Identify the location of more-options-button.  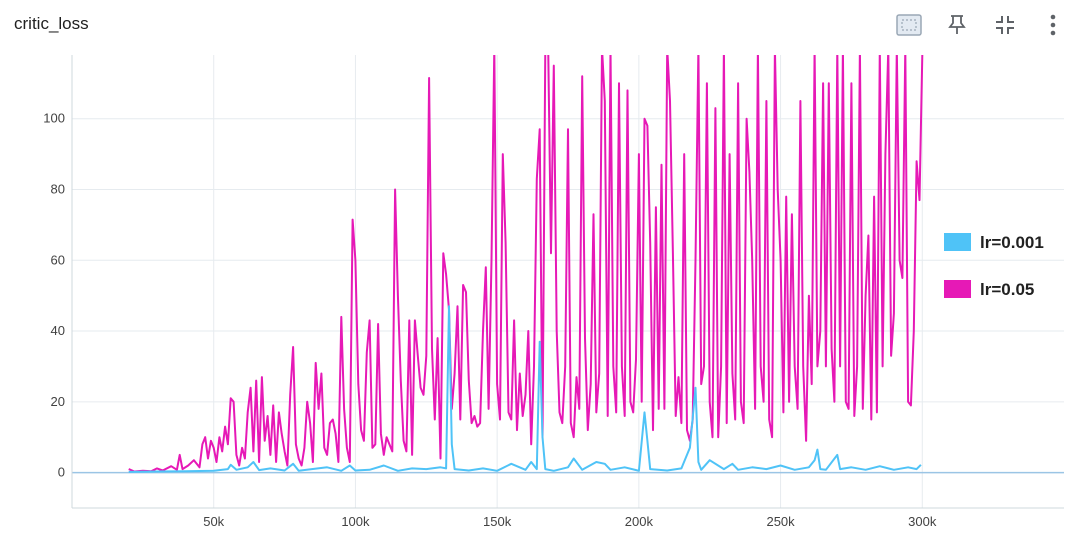
(1053, 25).